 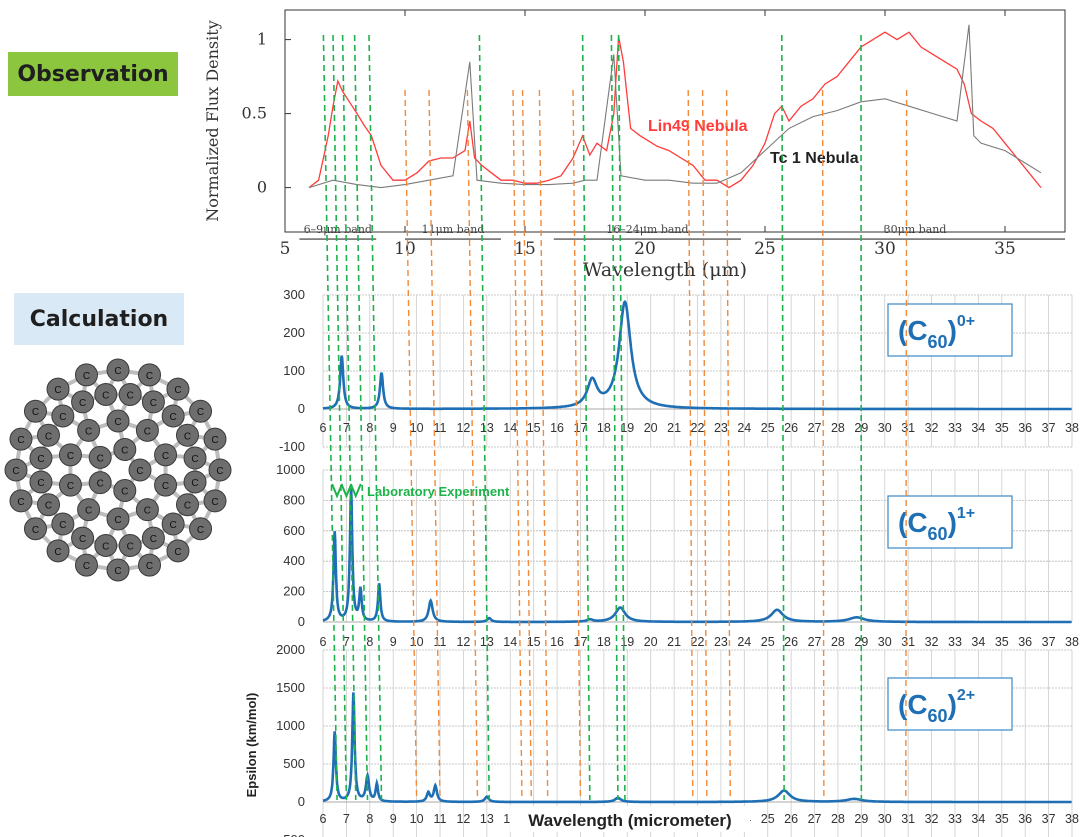 I want to click on y-tick-label: 1, so click(x=262, y=39).